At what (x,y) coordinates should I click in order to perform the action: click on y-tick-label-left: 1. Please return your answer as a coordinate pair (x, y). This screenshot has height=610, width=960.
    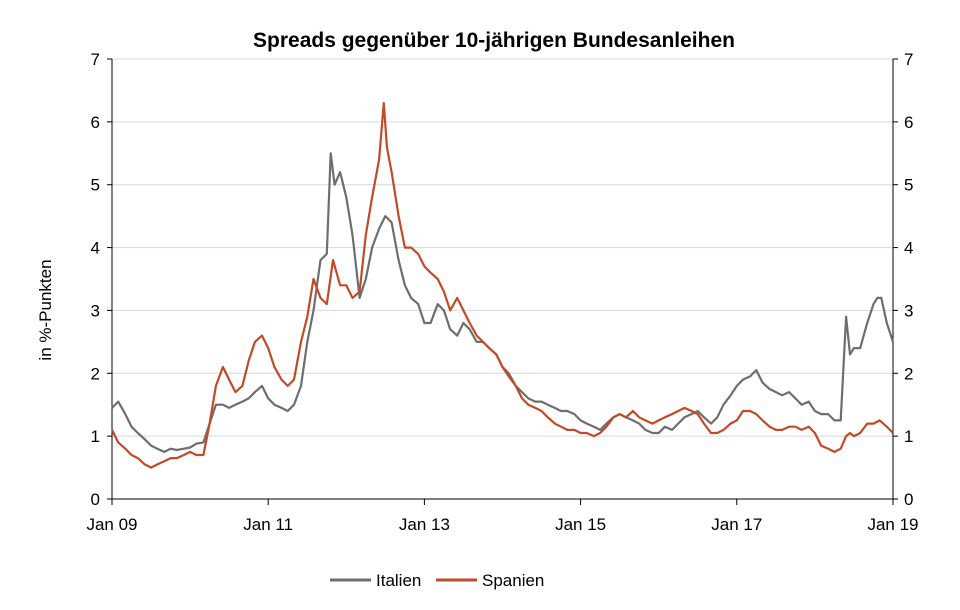
    Looking at the image, I should click on (95, 436).